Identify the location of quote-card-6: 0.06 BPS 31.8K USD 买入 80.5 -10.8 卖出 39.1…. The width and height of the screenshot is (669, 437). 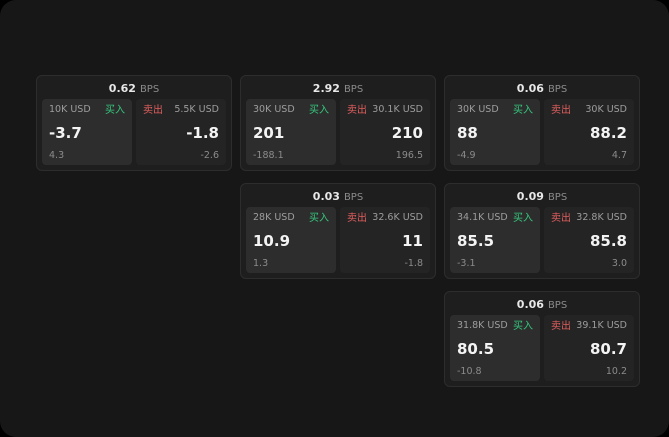
(542, 339).